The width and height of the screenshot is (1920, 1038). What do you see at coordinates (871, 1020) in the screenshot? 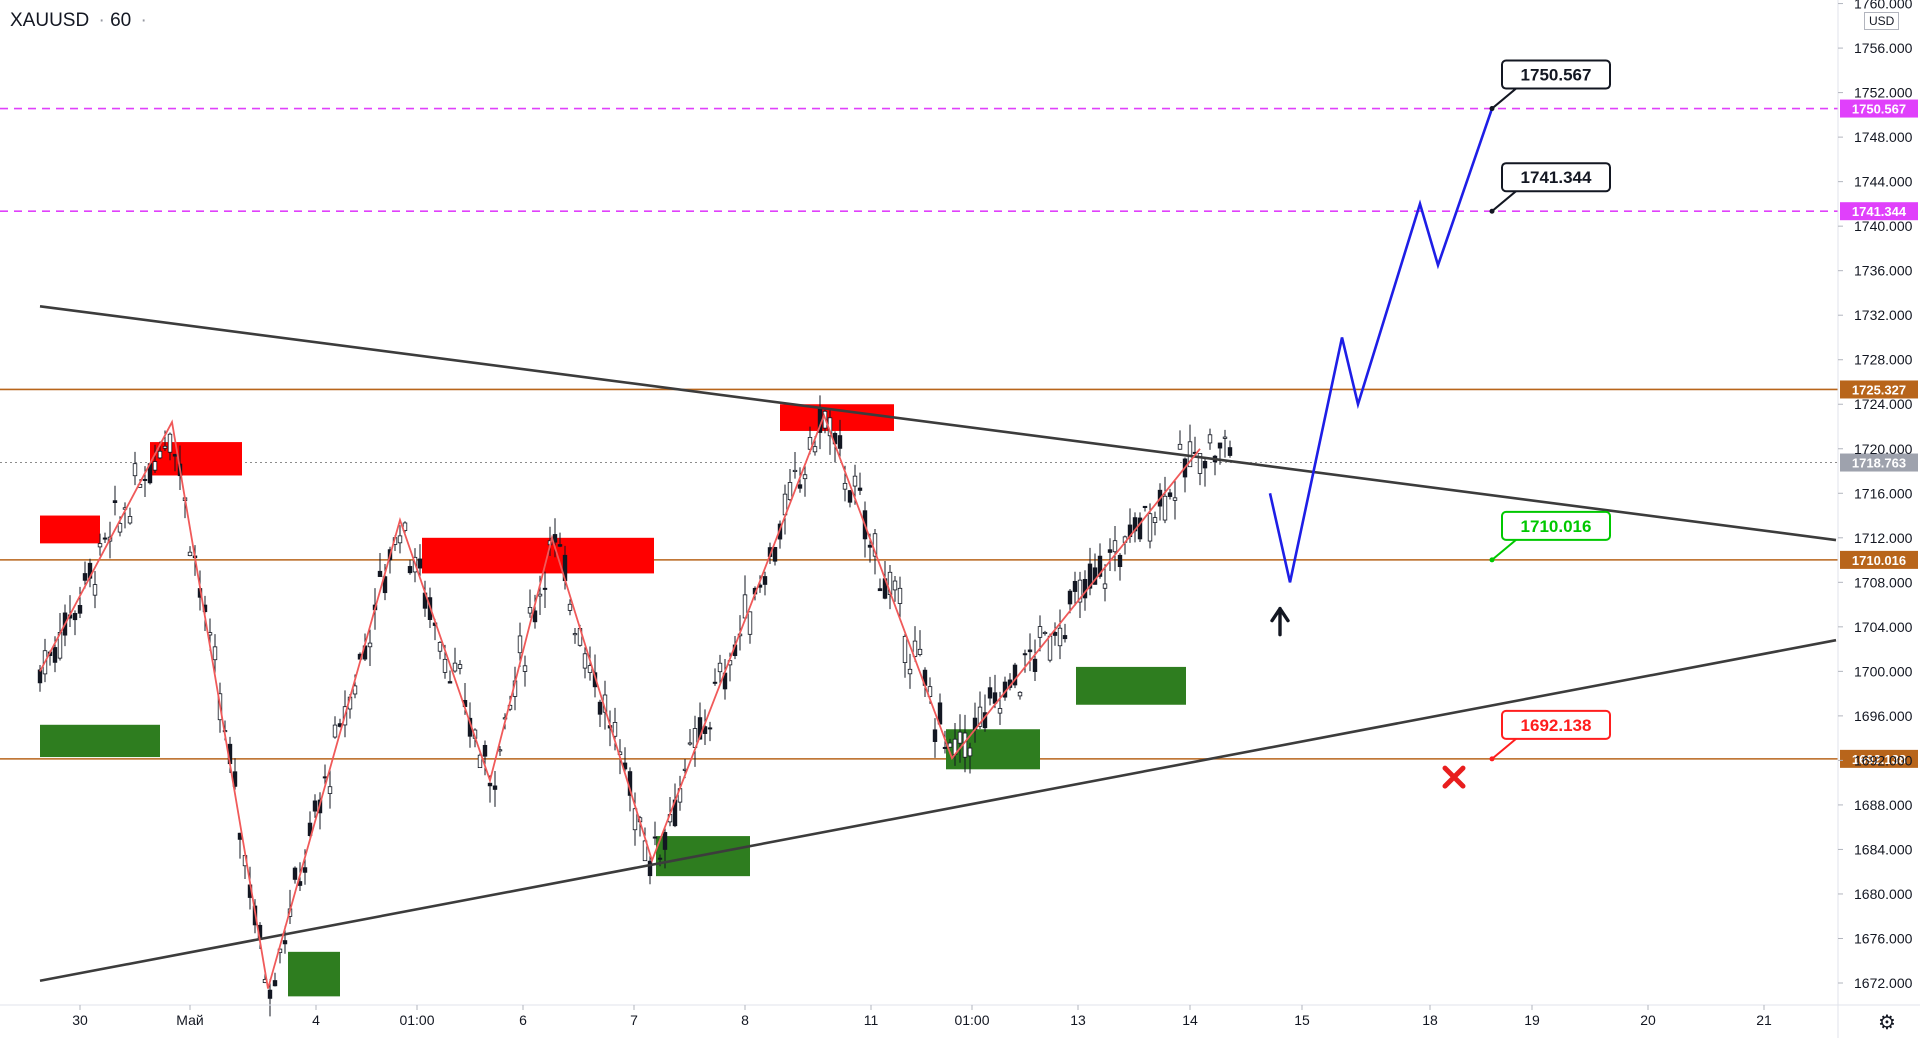
I see `x-tick-label: 11` at bounding box center [871, 1020].